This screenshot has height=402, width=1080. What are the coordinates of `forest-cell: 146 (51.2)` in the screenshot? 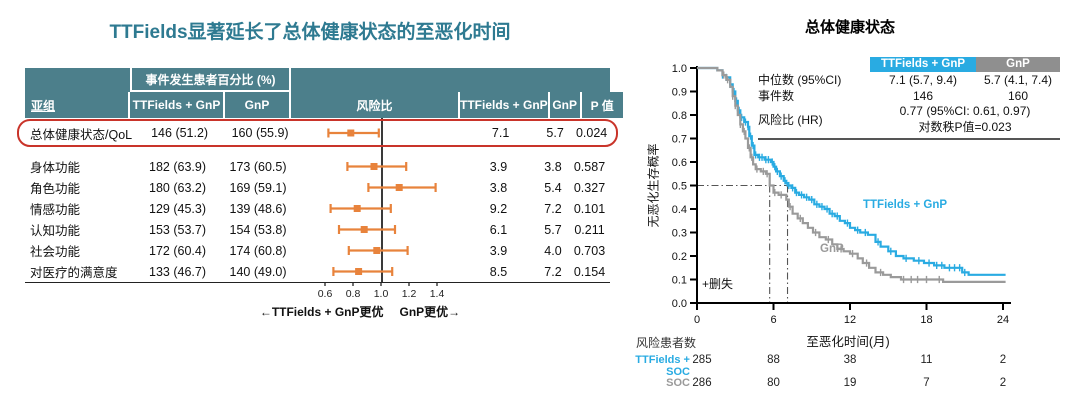 It's located at (180, 133).